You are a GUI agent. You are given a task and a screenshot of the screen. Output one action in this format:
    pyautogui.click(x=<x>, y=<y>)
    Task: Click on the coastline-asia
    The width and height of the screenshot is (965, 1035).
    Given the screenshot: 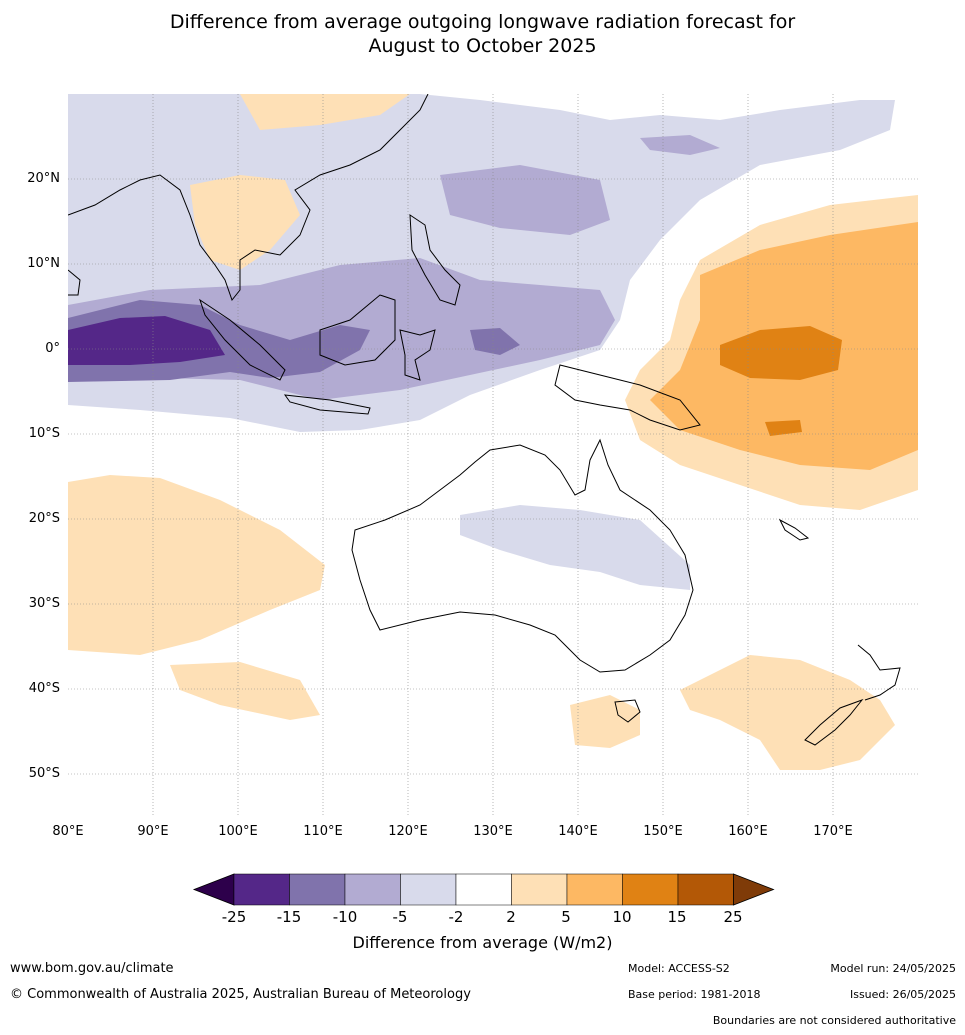 What is the action you would take?
    pyautogui.click(x=248, y=198)
    